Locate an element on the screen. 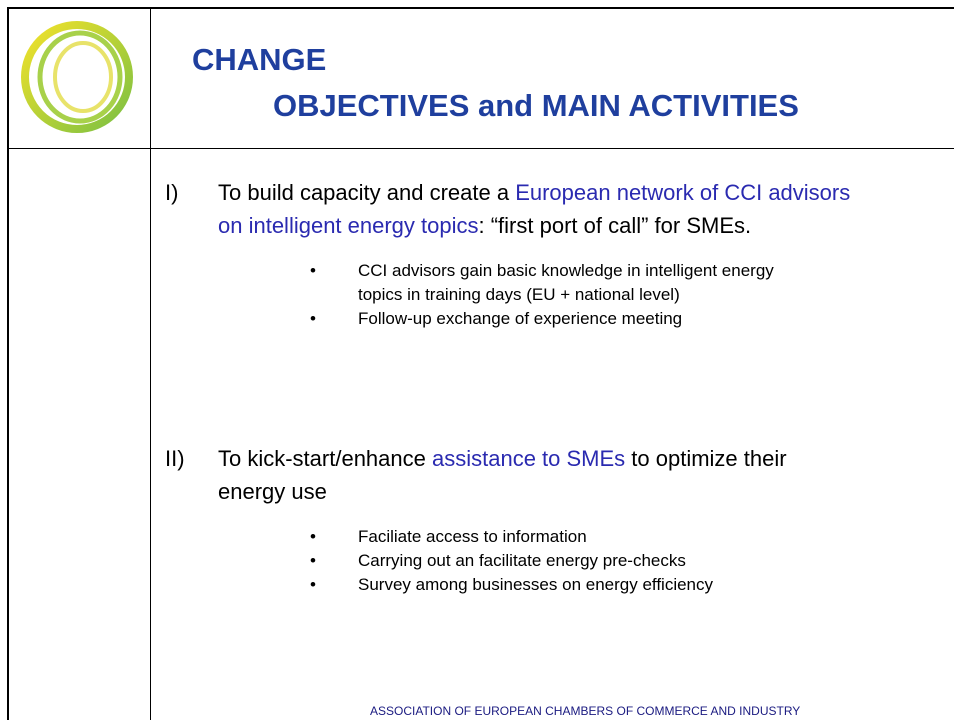 This screenshot has width=954, height=720. logo is located at coordinates (77, 77).